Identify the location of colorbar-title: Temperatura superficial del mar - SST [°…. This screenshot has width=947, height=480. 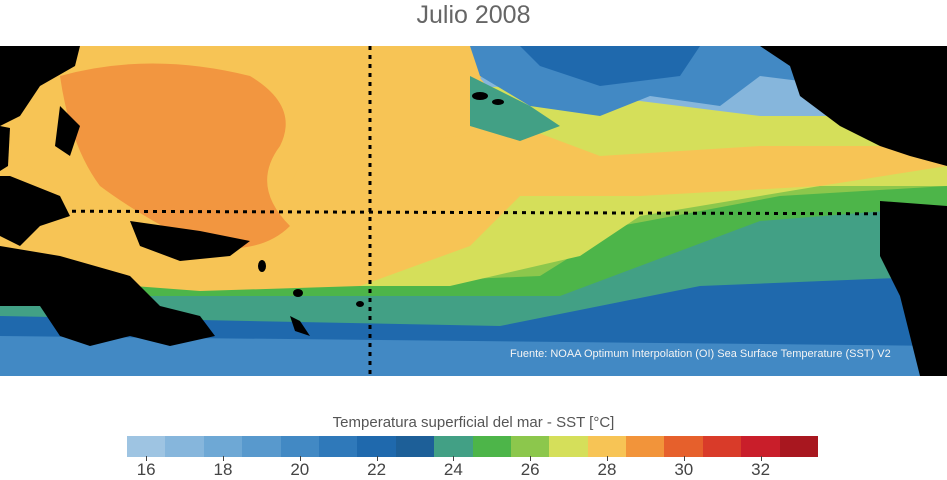
(473, 422).